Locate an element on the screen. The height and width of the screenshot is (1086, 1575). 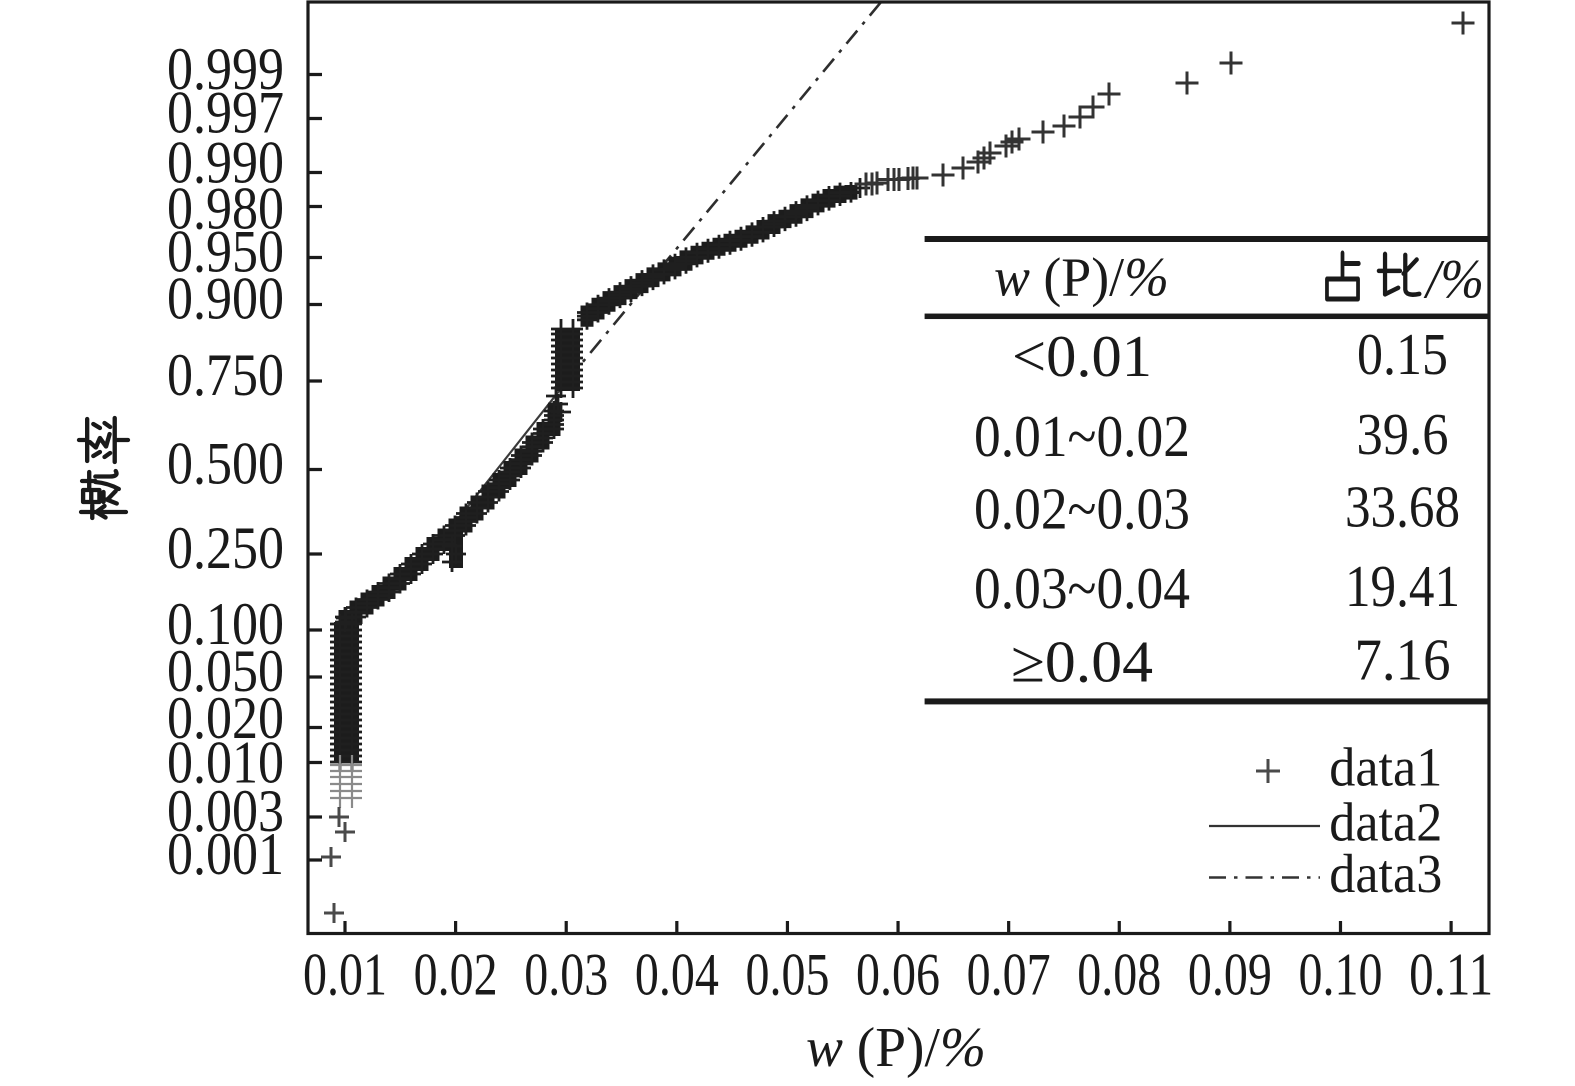
svg-text: 0.15 is located at coordinates (1402, 354).